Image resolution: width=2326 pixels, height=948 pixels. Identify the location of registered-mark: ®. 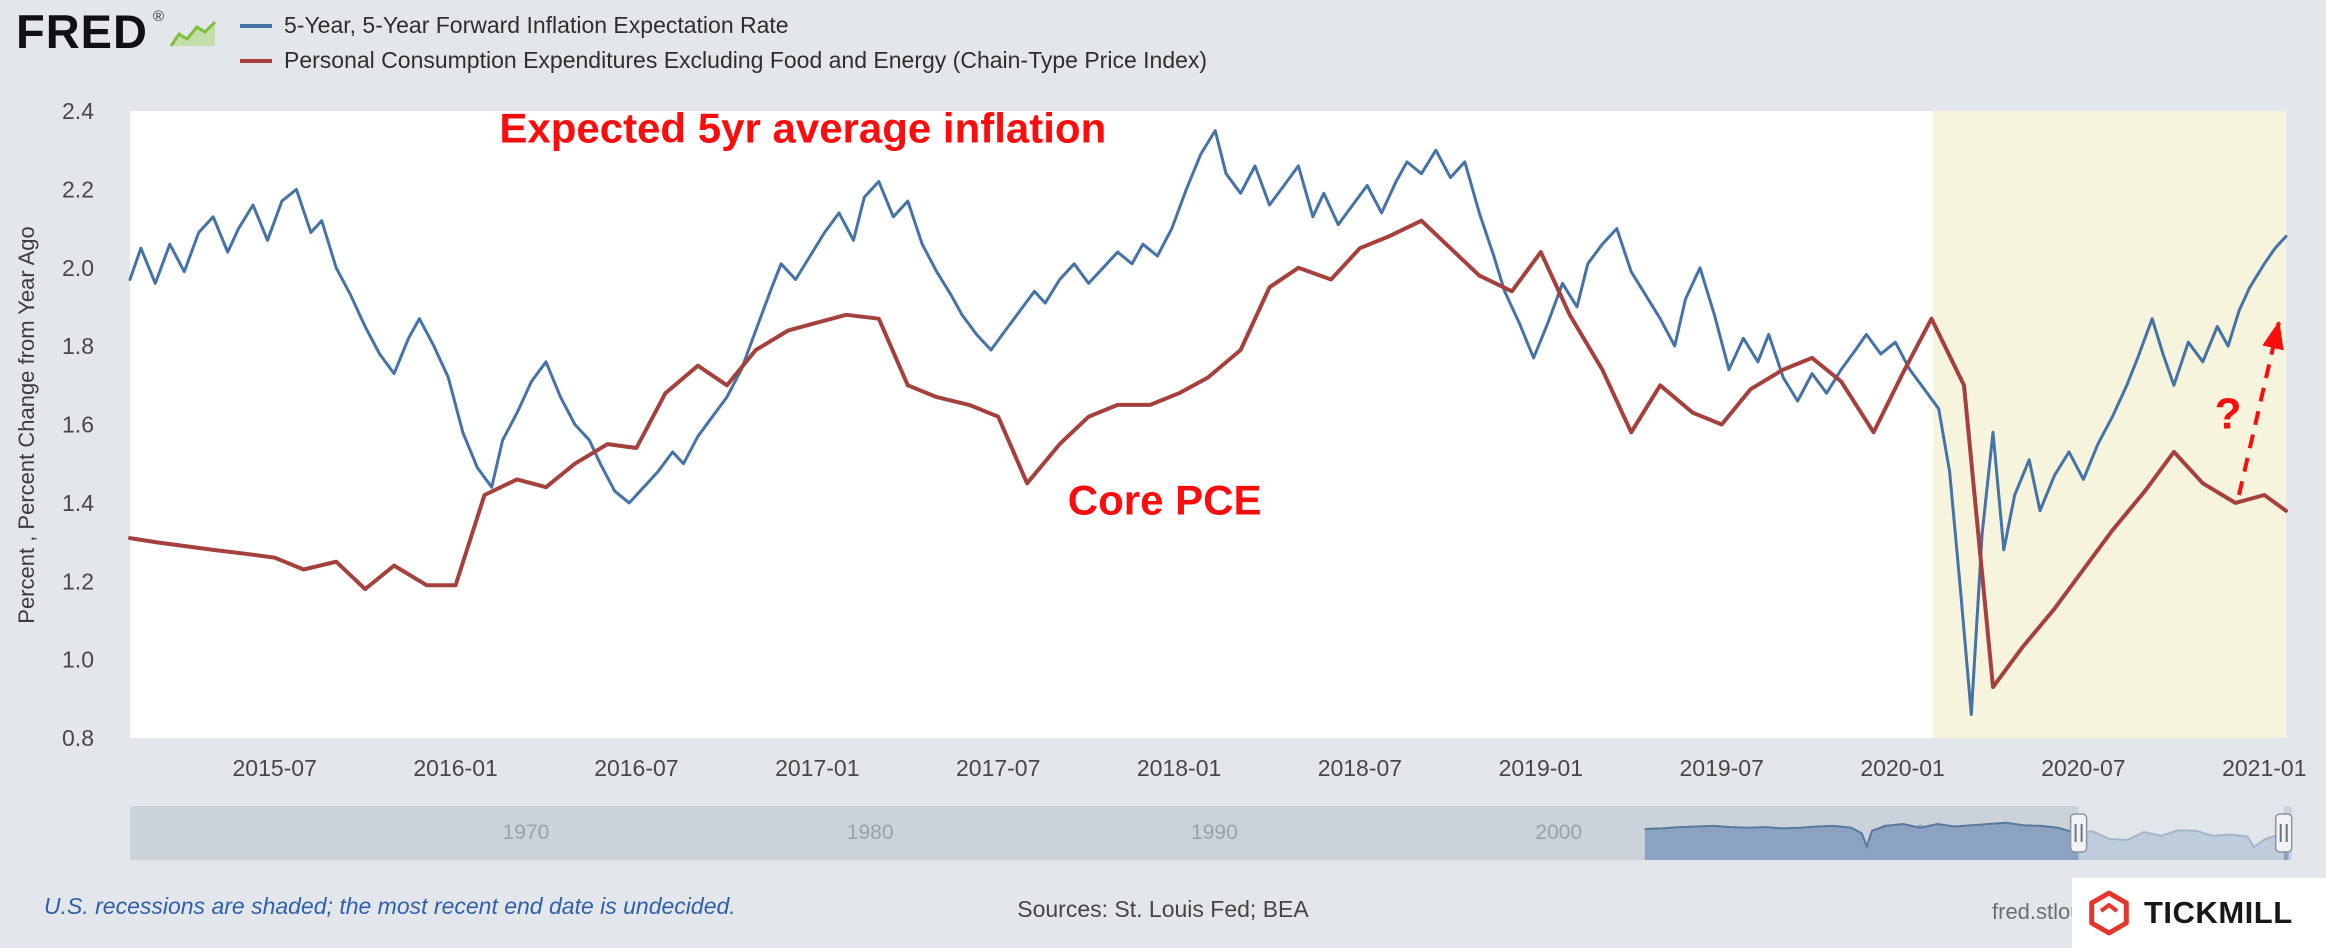
(158, 16).